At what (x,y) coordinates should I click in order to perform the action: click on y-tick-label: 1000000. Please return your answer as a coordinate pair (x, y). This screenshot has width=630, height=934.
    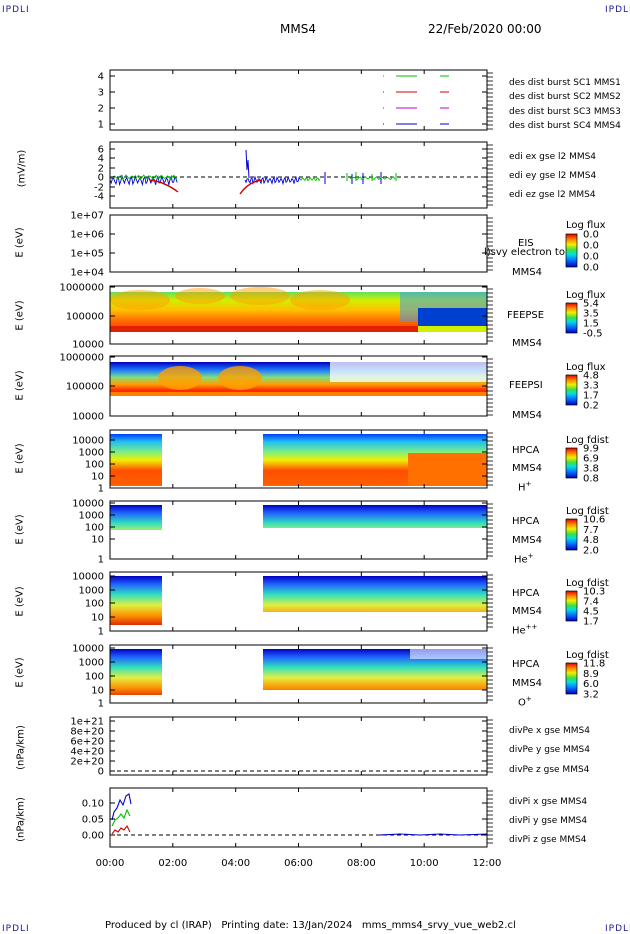
    Looking at the image, I should click on (81, 288).